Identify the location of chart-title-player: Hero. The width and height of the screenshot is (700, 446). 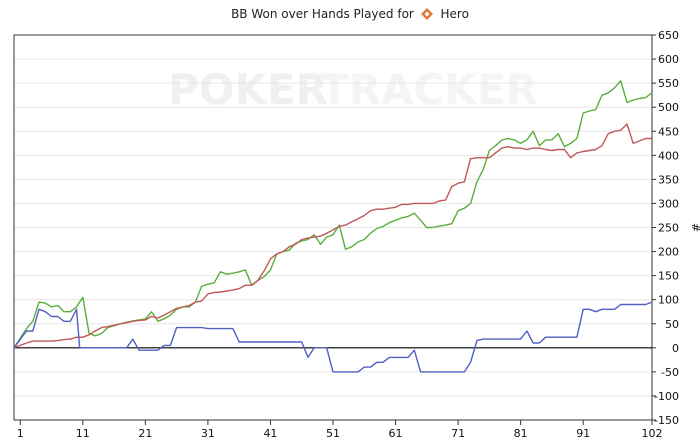
(454, 14).